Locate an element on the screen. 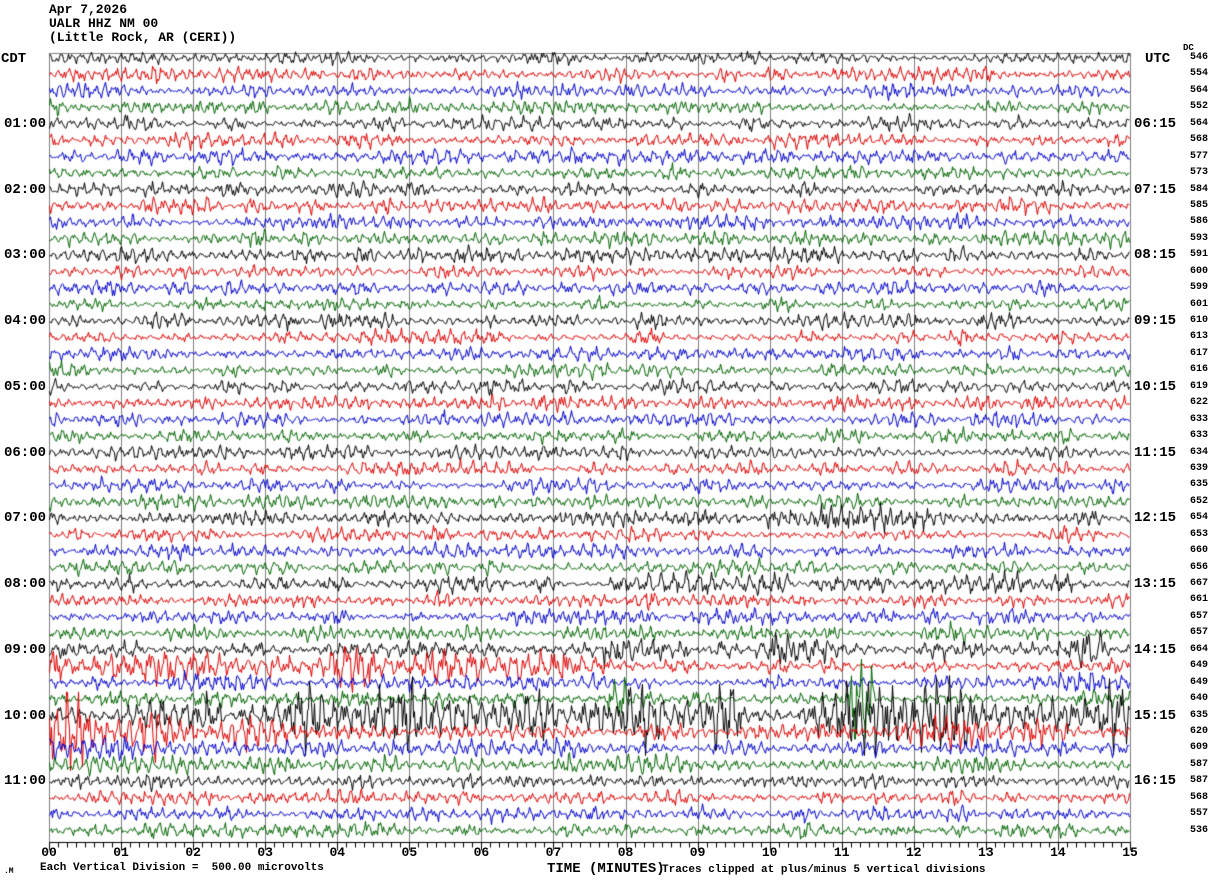 The image size is (1210, 886). dc-offset-value: 660 is located at coordinates (1198, 551).